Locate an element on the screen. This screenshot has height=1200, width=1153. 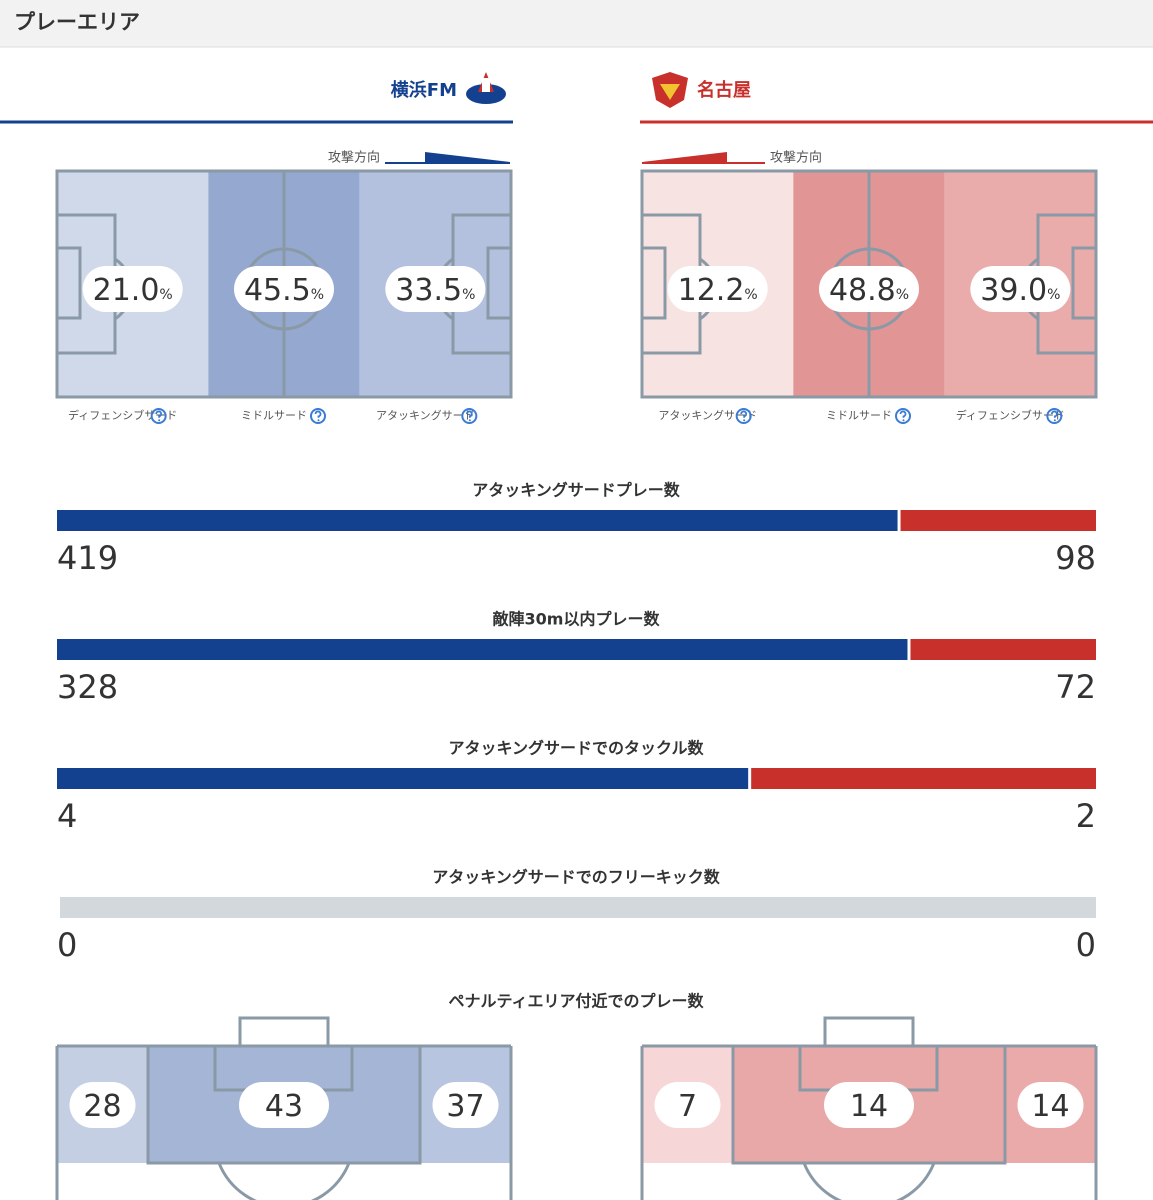
stat-home-value: 419 is located at coordinates (87, 558).